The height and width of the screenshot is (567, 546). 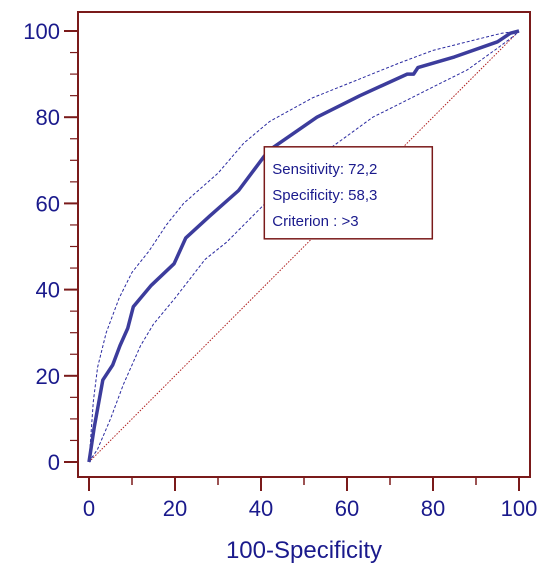 I want to click on annotation-sensitivity: Sensitivity: 72,2, so click(x=324, y=169).